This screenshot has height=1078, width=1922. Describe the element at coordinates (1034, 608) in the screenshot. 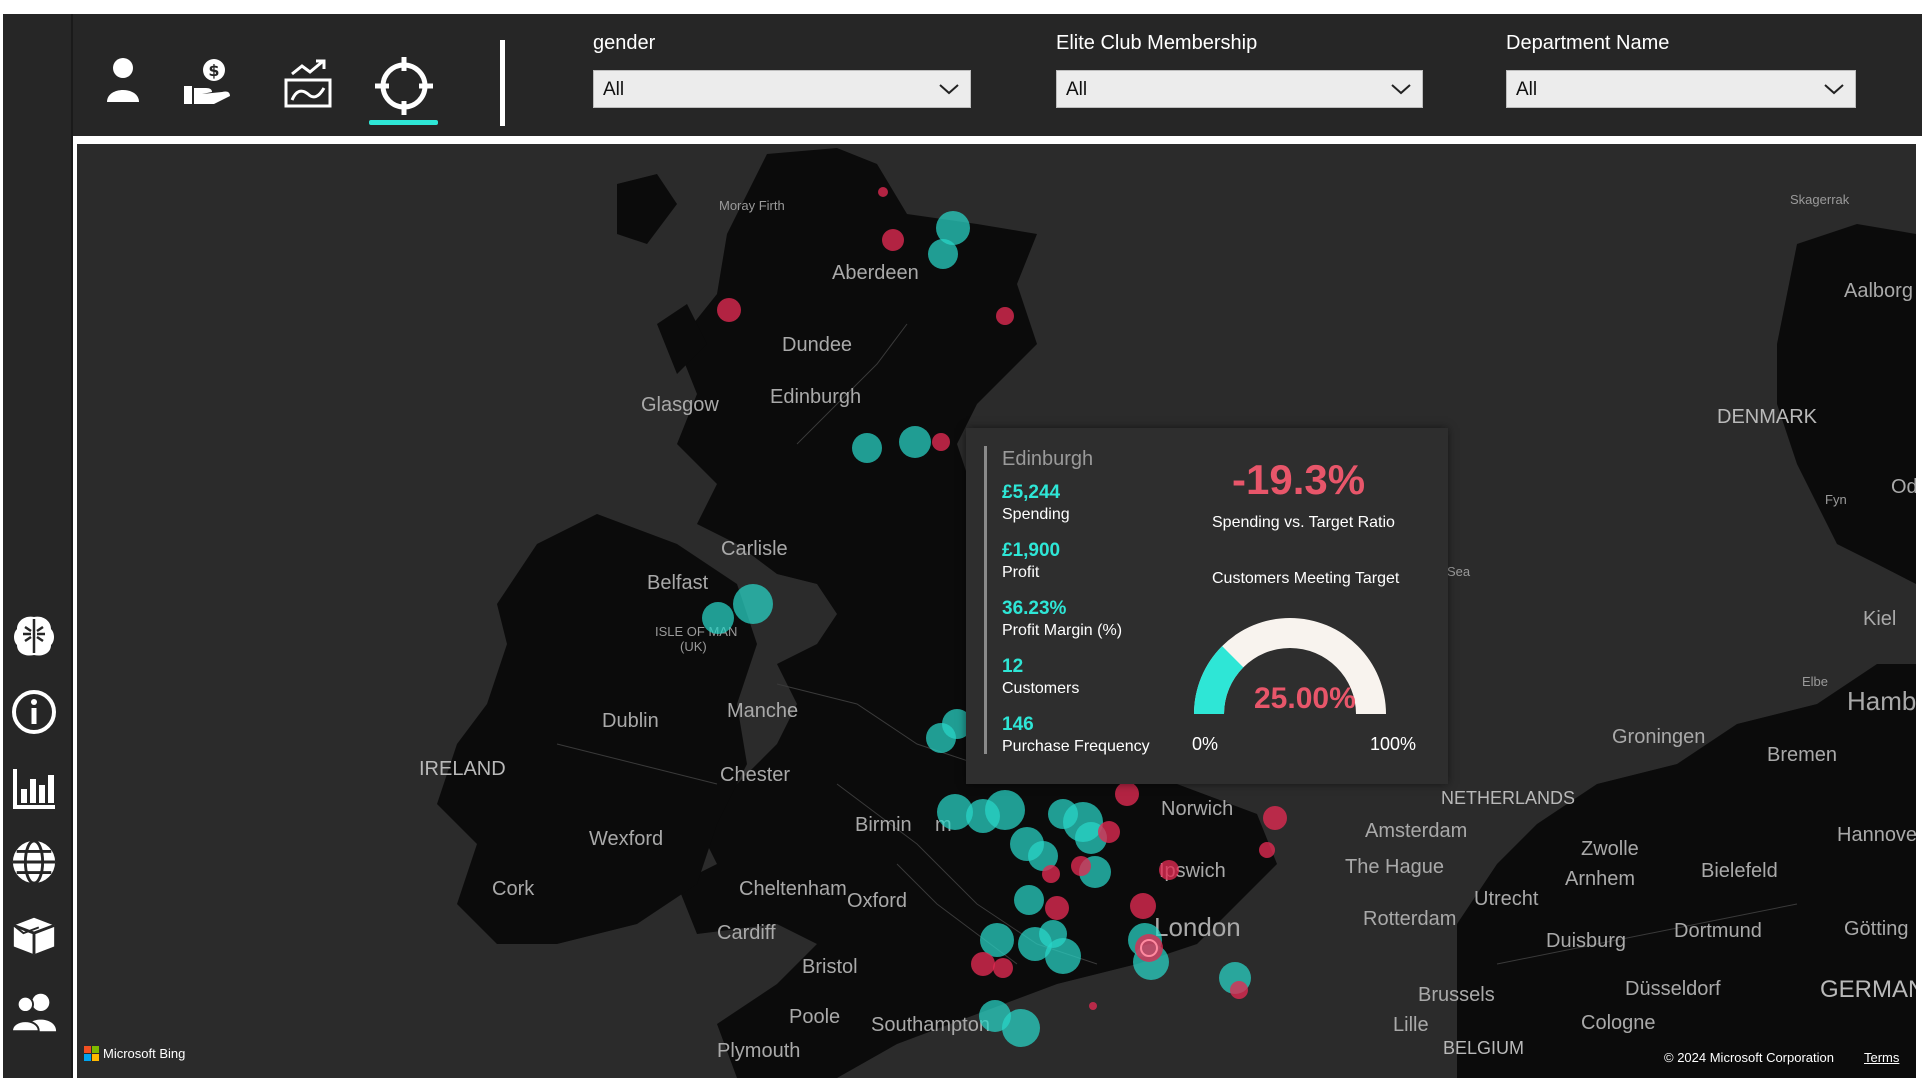

I see `margin-value: 36.23%` at that location.